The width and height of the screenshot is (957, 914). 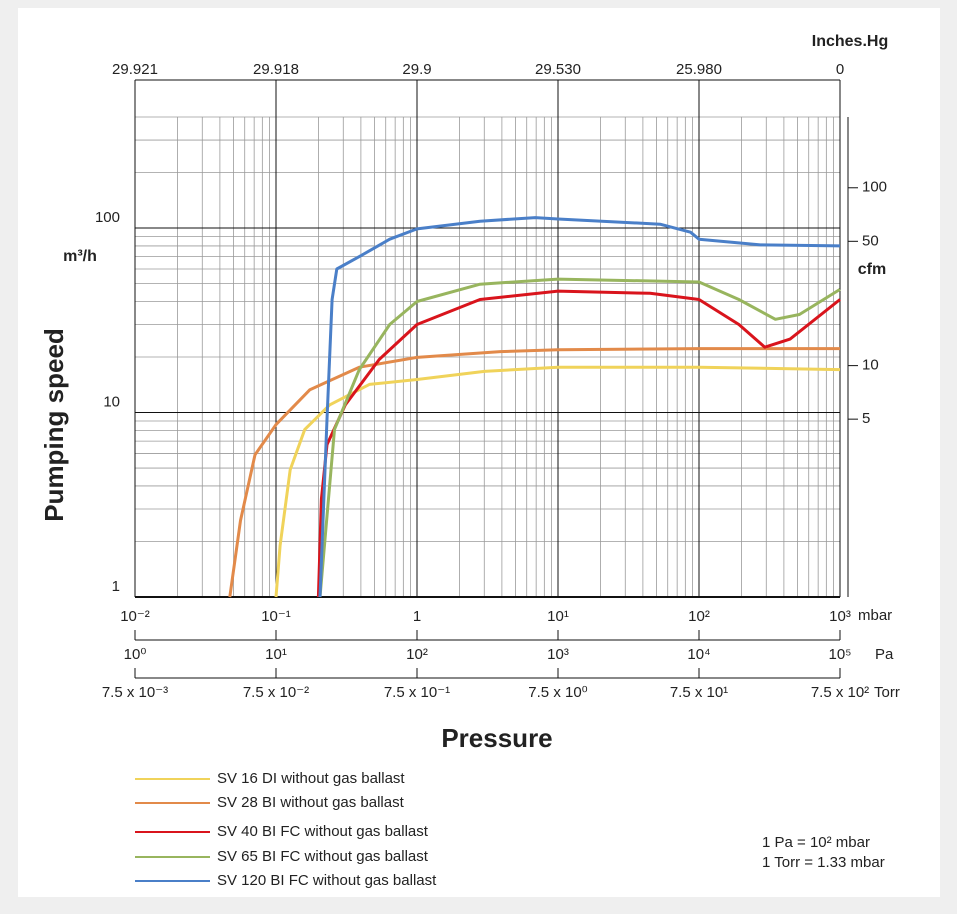 What do you see at coordinates (875, 615) in the screenshot?
I see `mbar-unit: mbar` at bounding box center [875, 615].